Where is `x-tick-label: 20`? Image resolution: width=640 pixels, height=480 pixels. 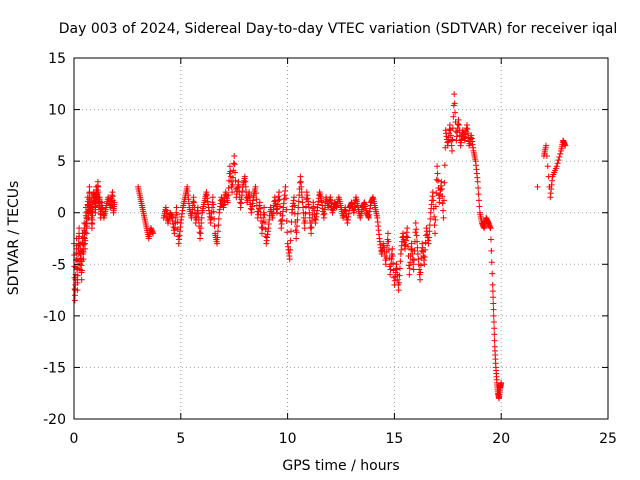 x-tick-label: 20 is located at coordinates (501, 439).